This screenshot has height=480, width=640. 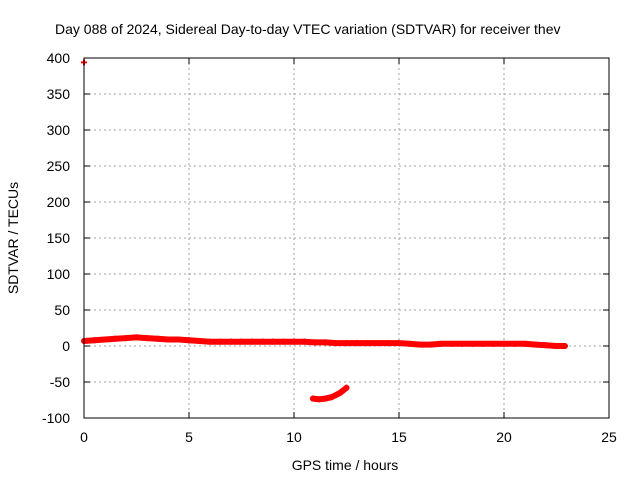 What do you see at coordinates (13, 238) in the screenshot?
I see `y-axis-title: SDTVAR / TECUs` at bounding box center [13, 238].